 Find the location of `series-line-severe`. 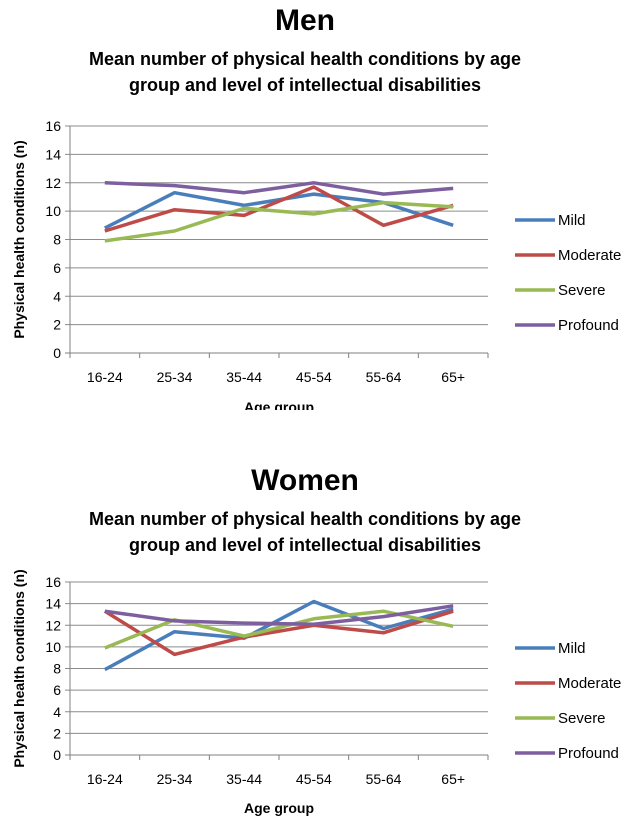

series-line-severe is located at coordinates (279, 221).